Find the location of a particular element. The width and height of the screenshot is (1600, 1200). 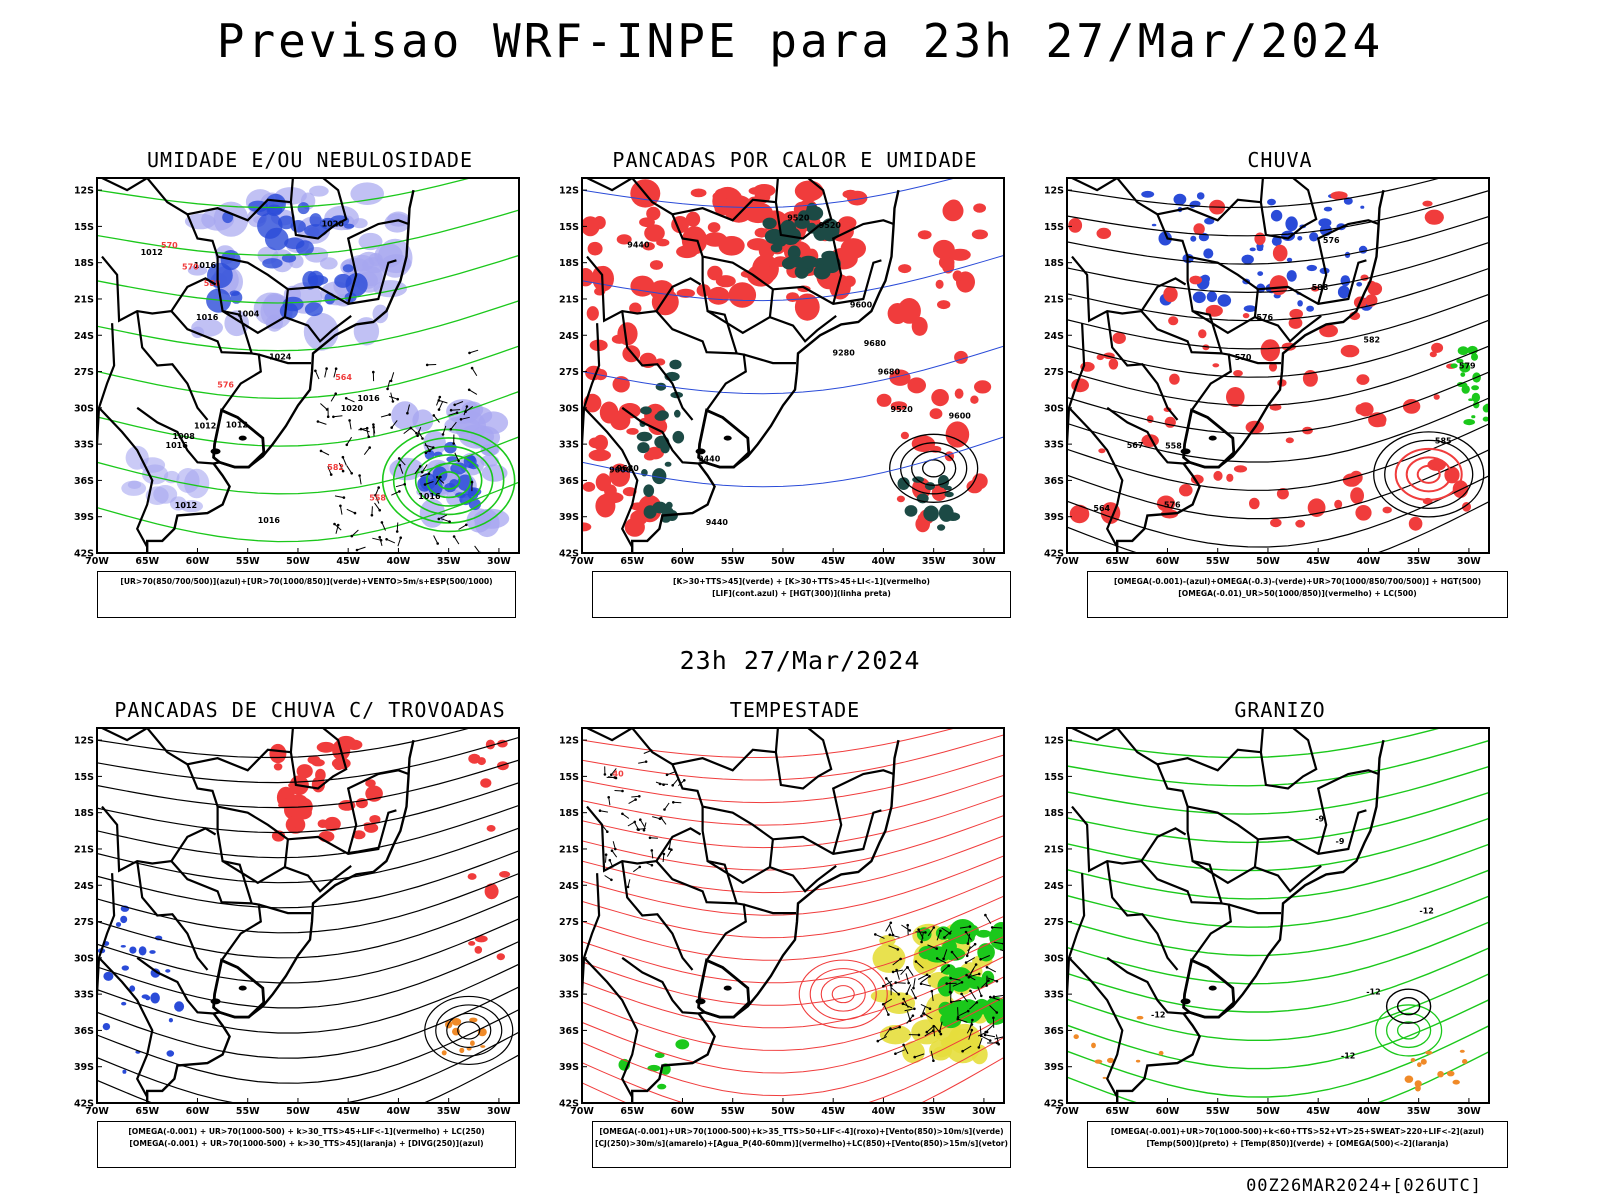

humidity-upper-area is located at coordinates (405, 415).